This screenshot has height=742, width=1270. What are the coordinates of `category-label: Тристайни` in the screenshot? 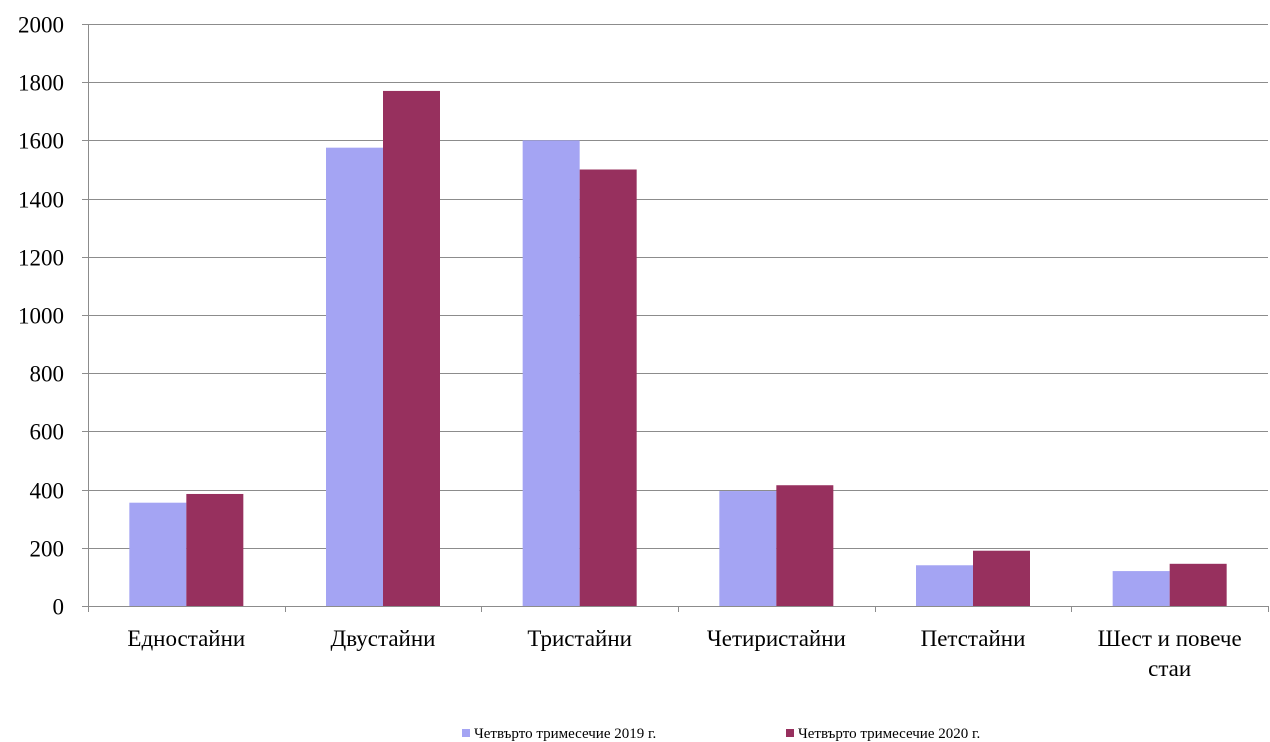 It's located at (579, 638).